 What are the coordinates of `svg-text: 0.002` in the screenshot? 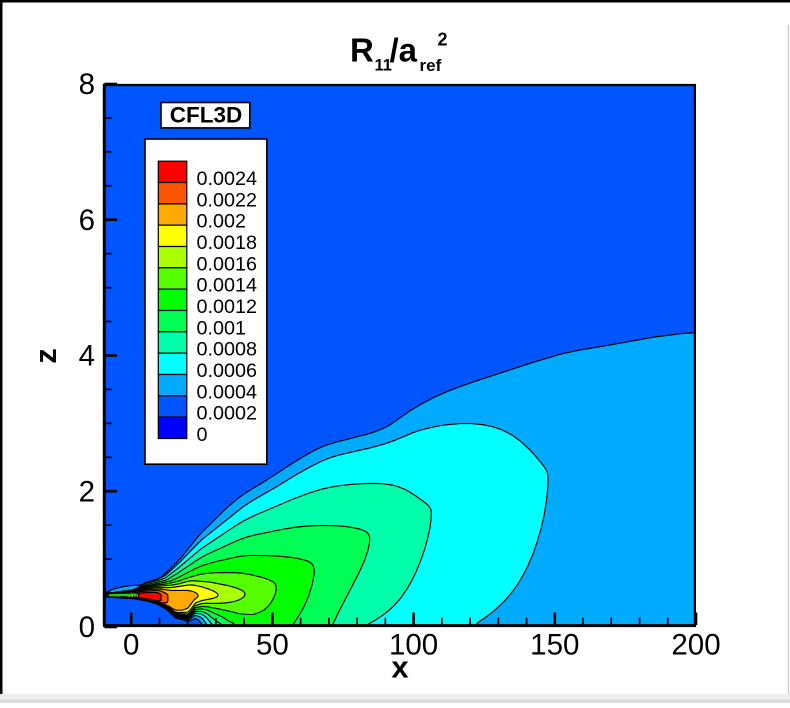 It's located at (222, 222).